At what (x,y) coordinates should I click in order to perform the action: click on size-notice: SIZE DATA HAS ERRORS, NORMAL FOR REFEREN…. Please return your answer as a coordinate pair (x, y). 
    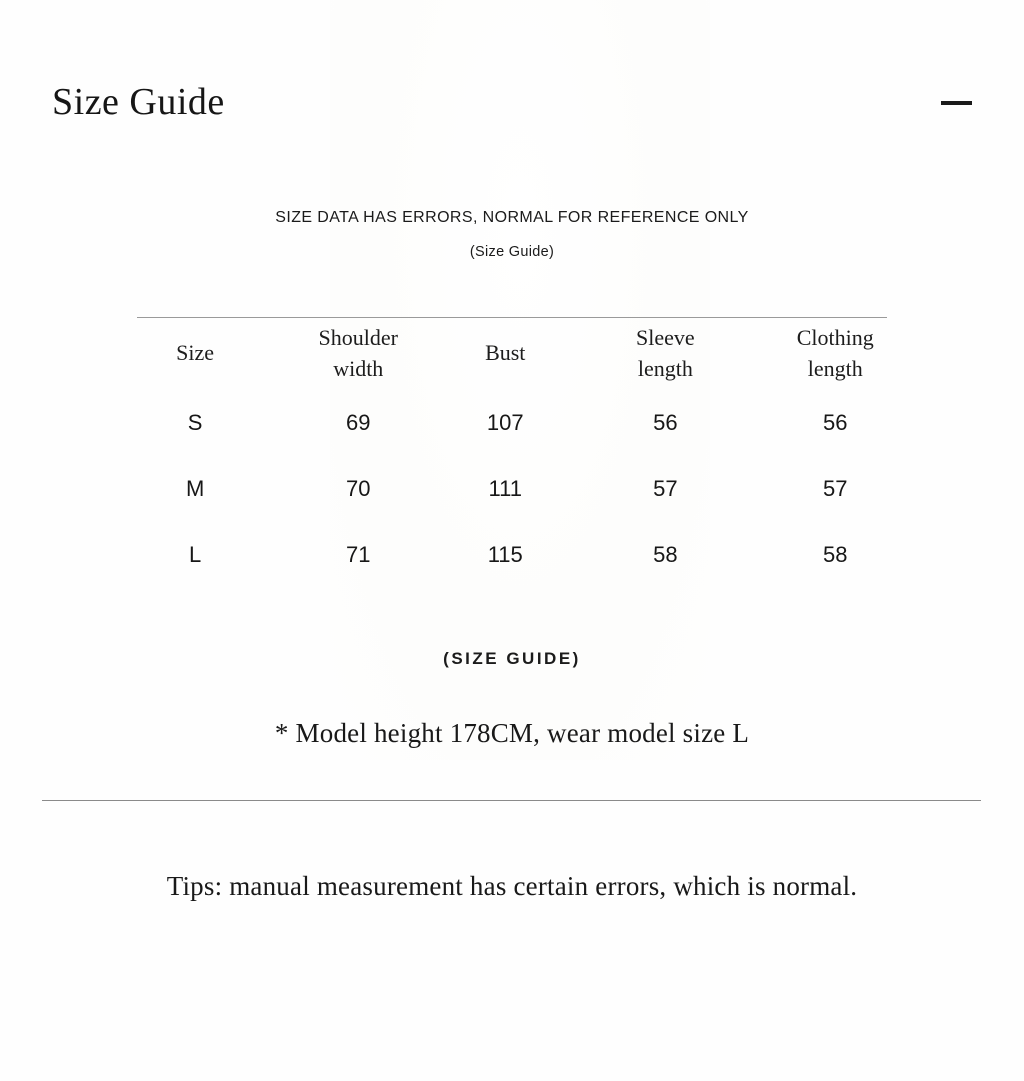
    Looking at the image, I should click on (512, 234).